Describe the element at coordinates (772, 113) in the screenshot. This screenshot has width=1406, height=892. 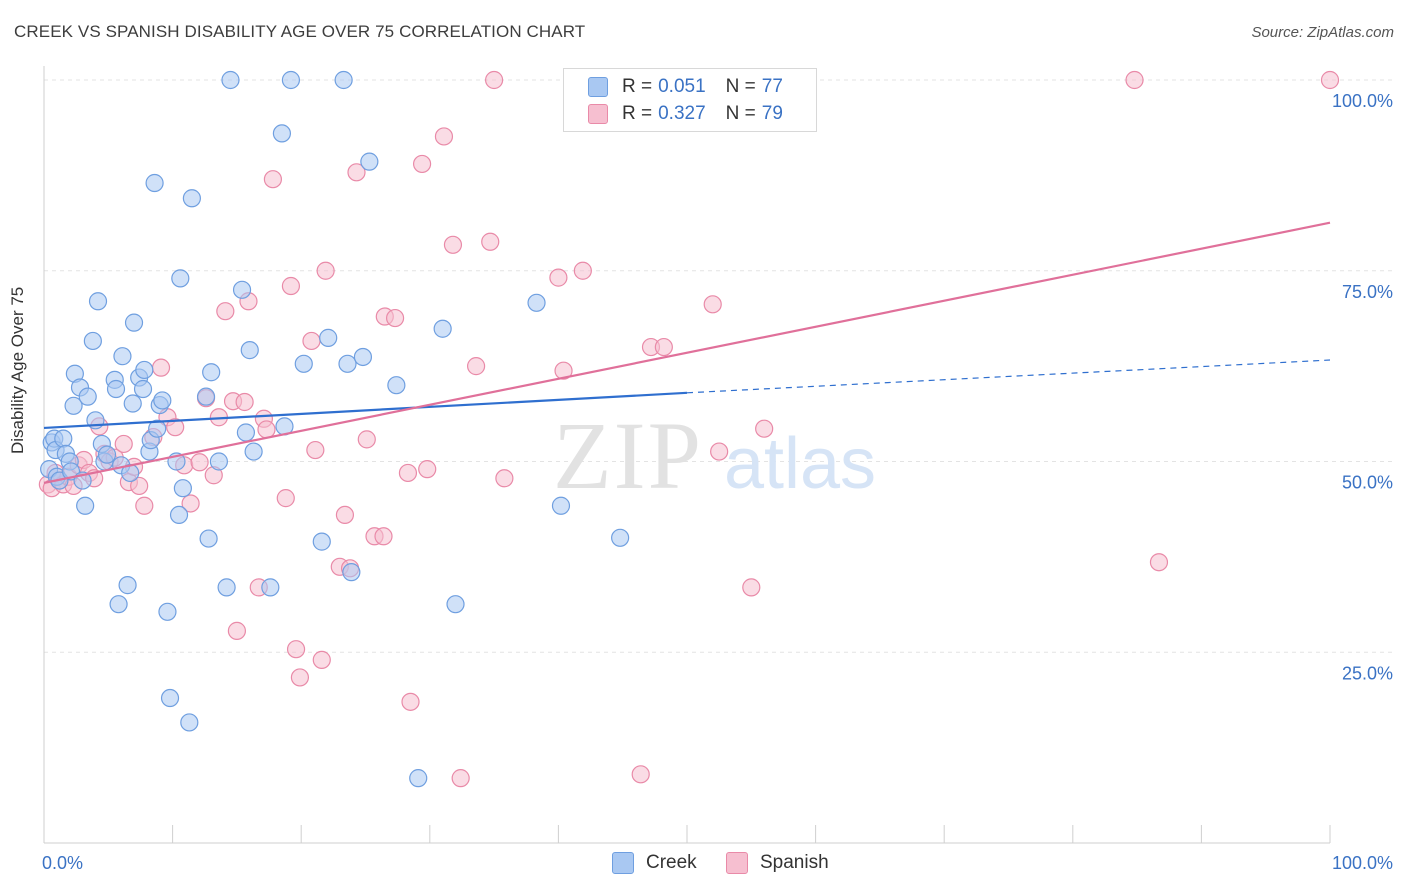
I see `legend-n-value: 79` at that location.